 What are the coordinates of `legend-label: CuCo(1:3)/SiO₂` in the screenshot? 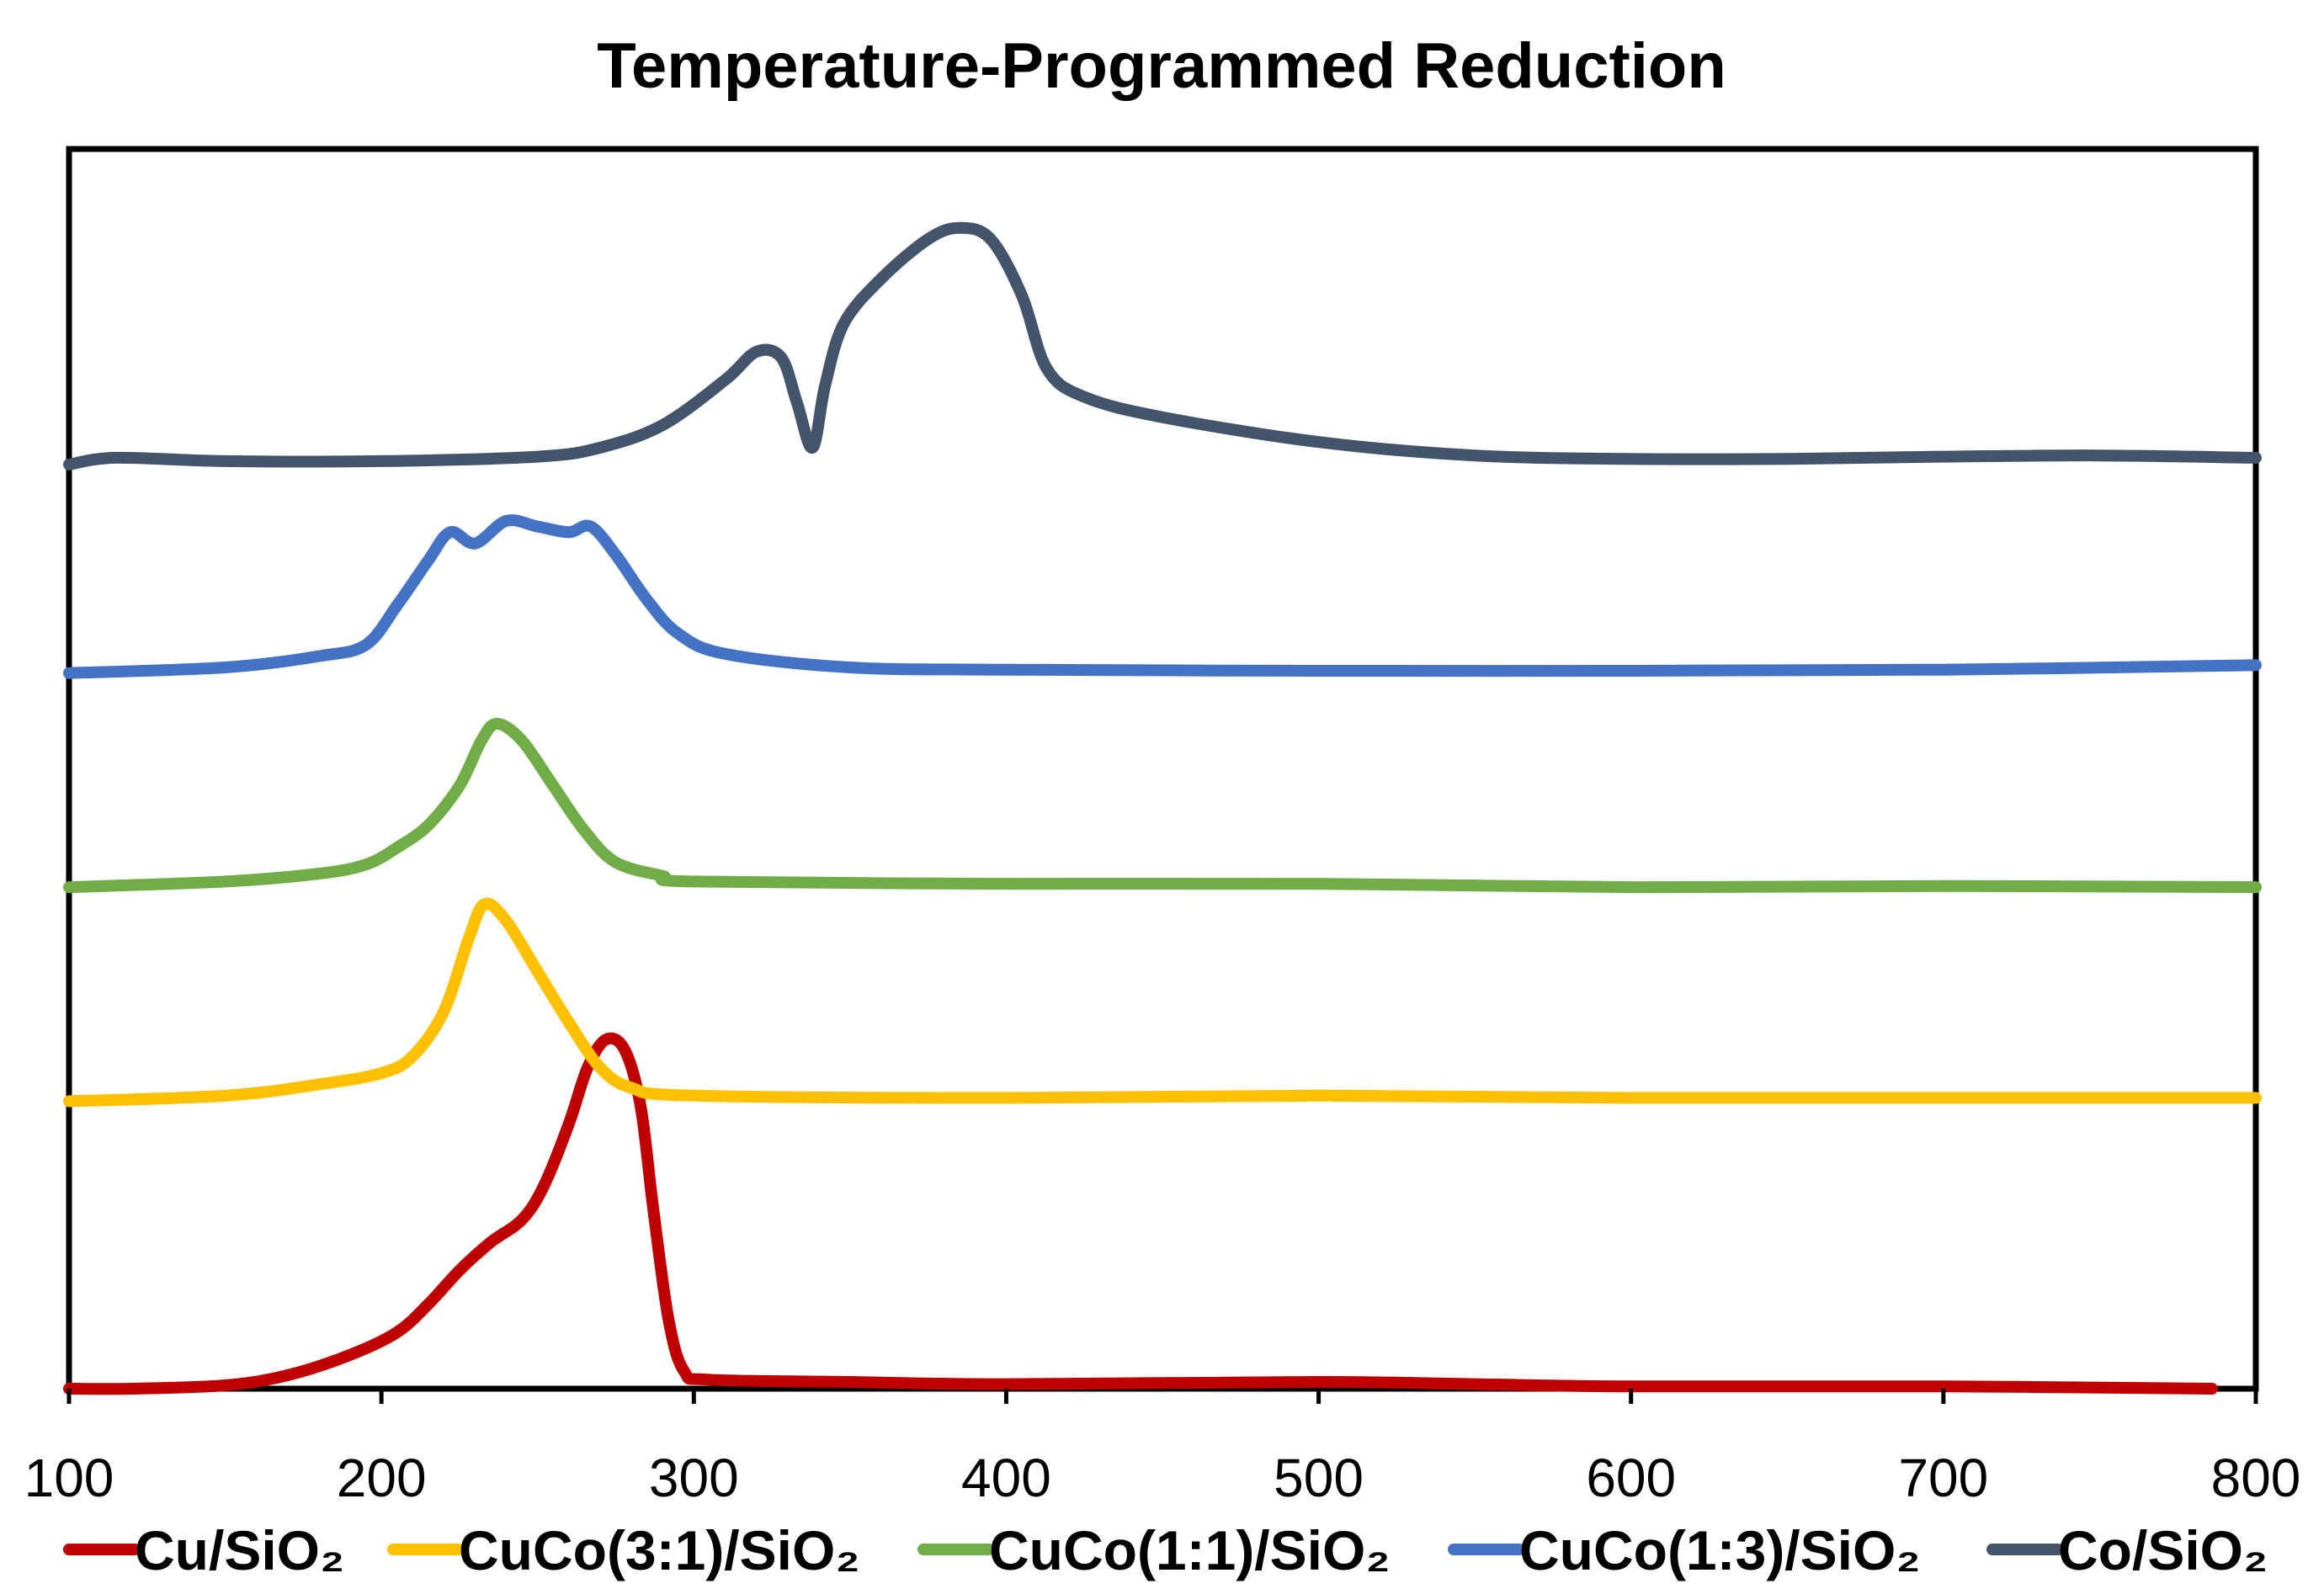 It's located at (1720, 1550).